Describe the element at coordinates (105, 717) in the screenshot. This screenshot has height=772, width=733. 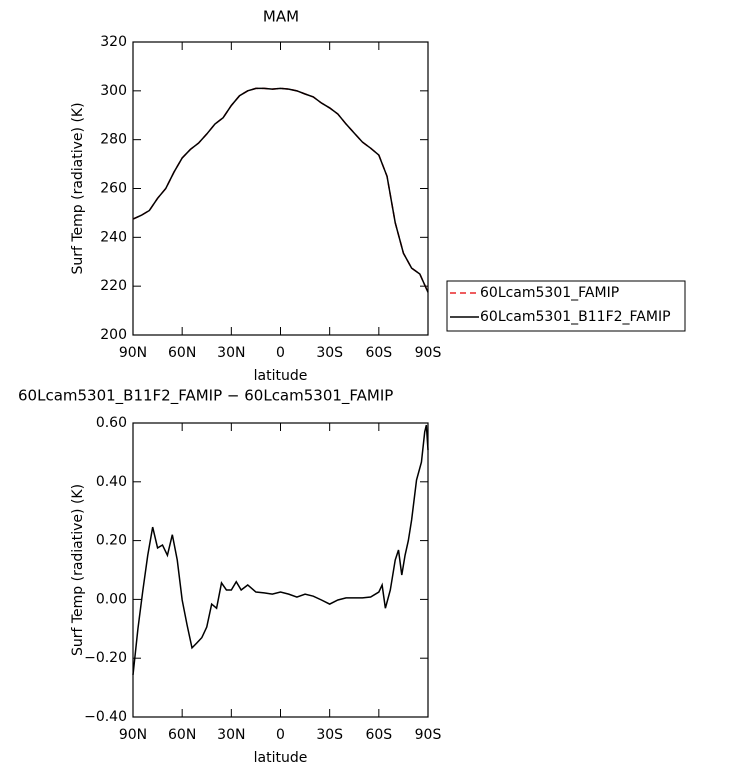
I see `y-tick-label: −0.40` at that location.